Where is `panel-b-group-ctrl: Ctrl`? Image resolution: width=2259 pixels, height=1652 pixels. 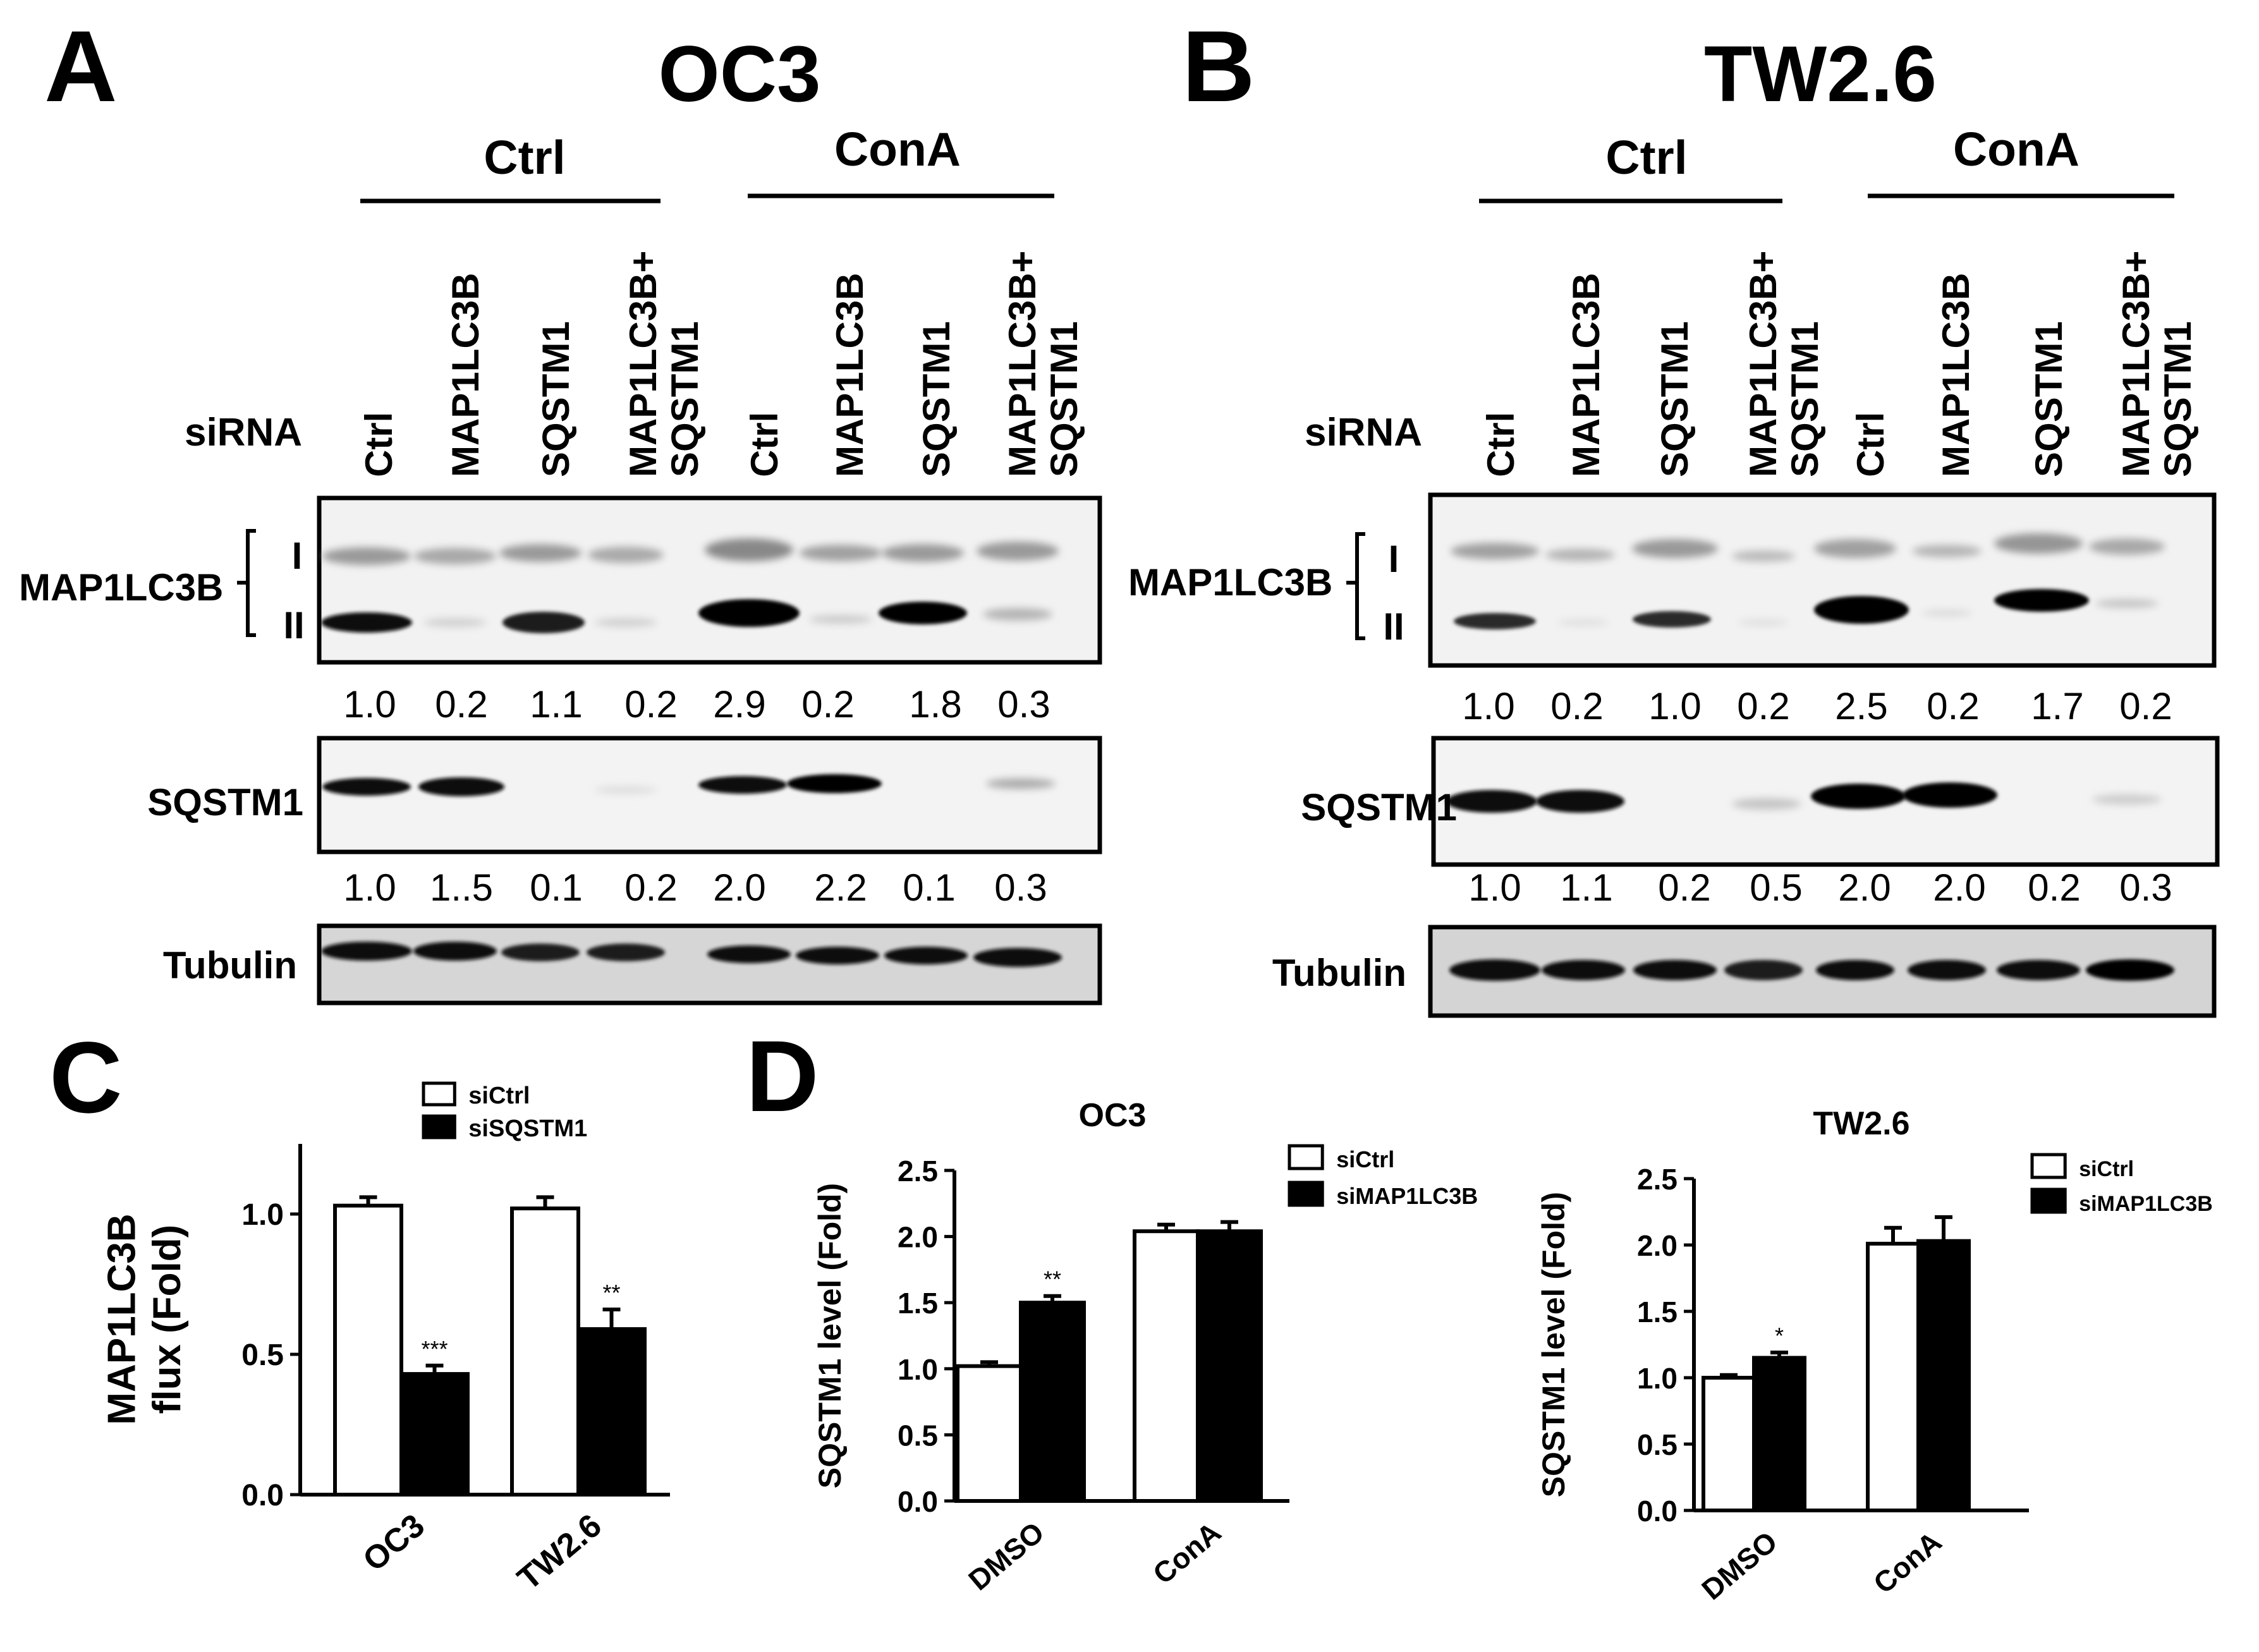 panel-b-group-ctrl: Ctrl is located at coordinates (1646, 157).